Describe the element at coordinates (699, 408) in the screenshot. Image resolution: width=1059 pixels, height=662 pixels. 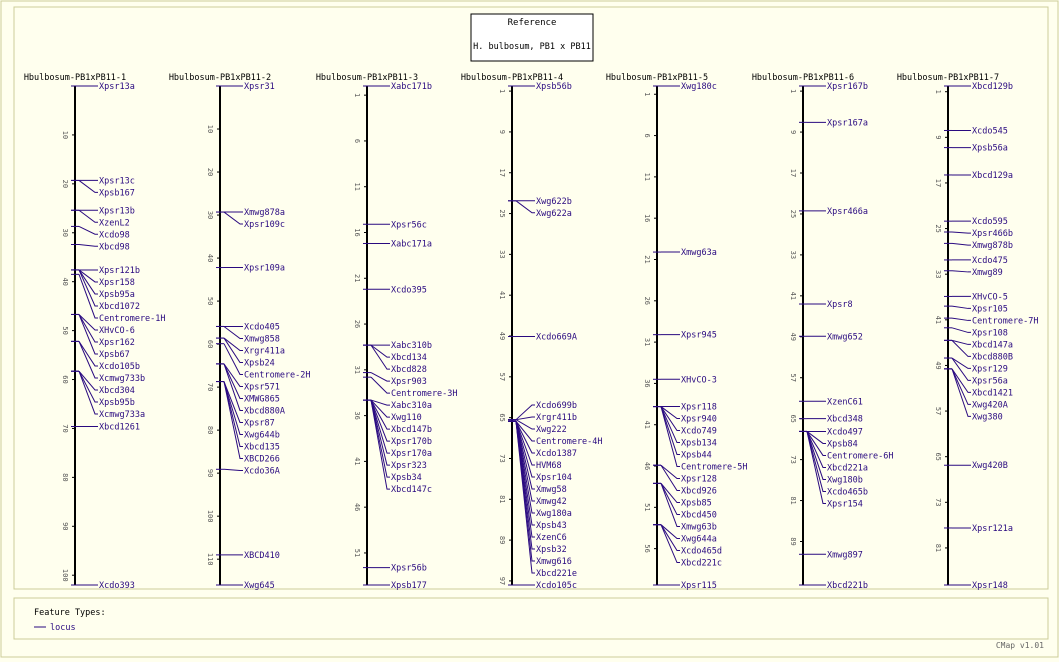
I see `feature-label: Xpsr118` at that location.